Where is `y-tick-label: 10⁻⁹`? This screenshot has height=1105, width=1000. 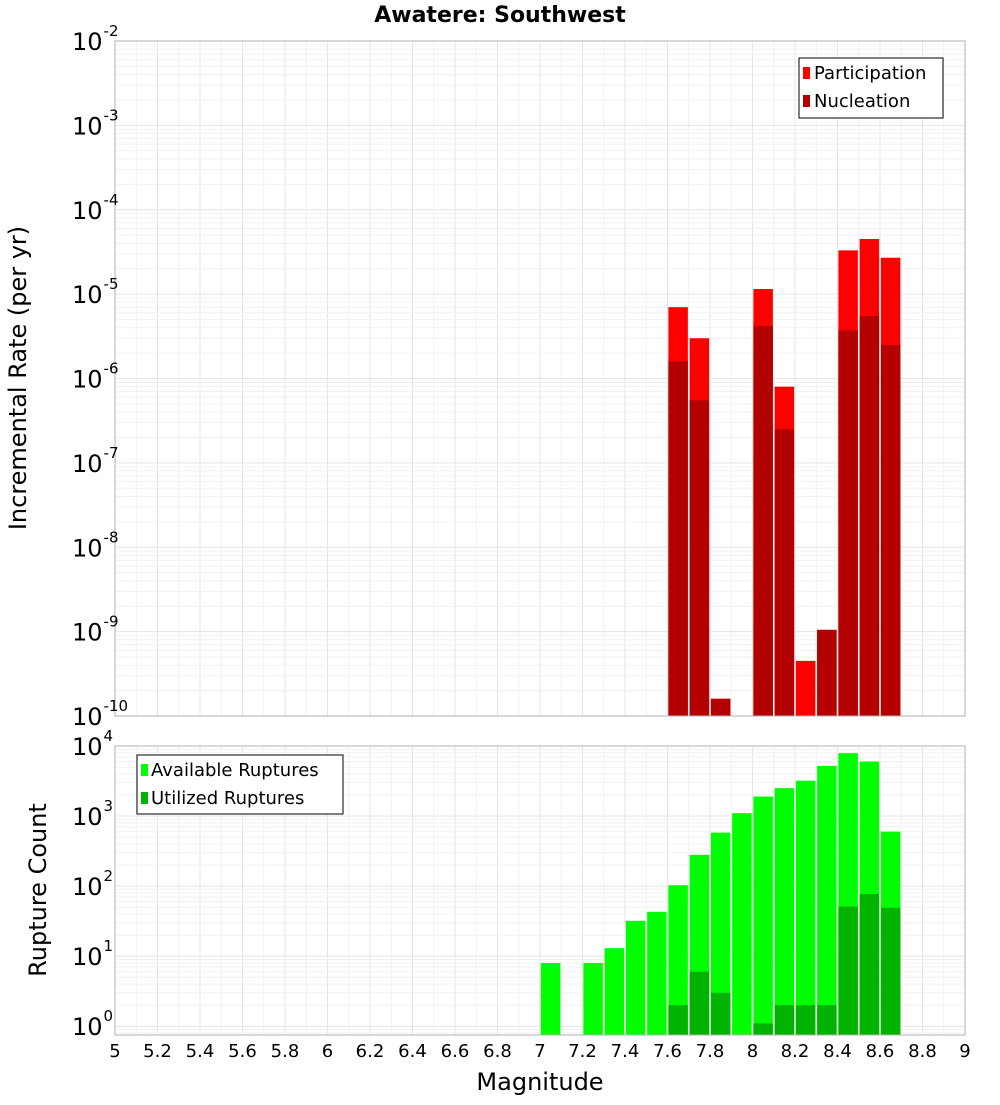
y-tick-label: 10⁻⁹ is located at coordinates (95, 630).